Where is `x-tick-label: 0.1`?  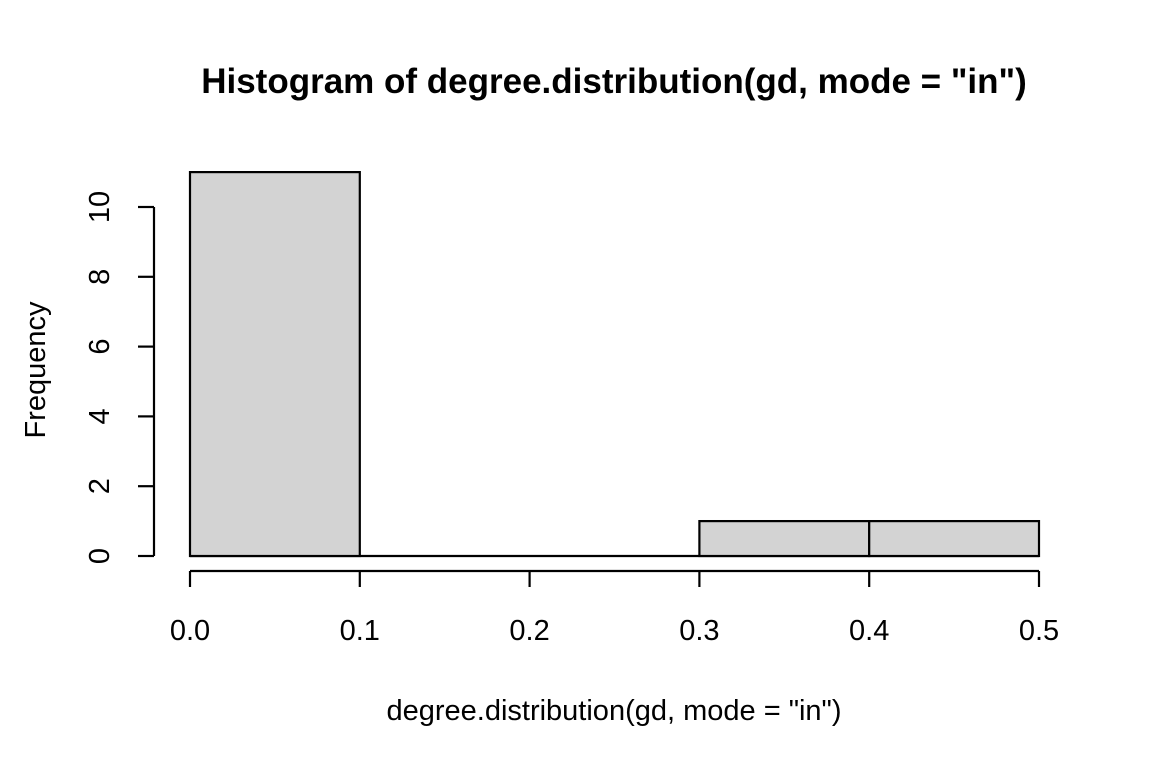
x-tick-label: 0.1 is located at coordinates (360, 631).